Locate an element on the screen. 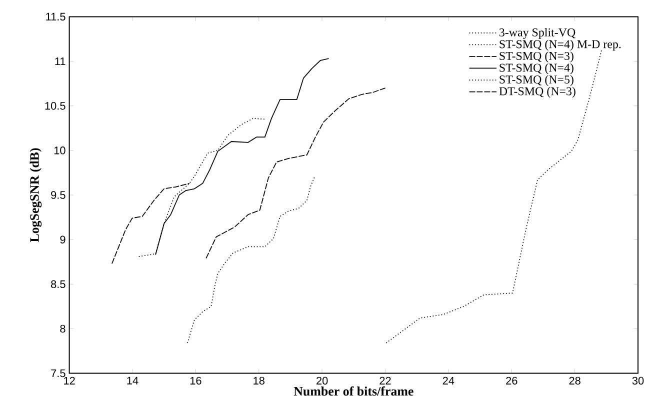 Image resolution: width=650 pixels, height=413 pixels. legend-label: DT-SMQ (N=3) is located at coordinates (537, 92).